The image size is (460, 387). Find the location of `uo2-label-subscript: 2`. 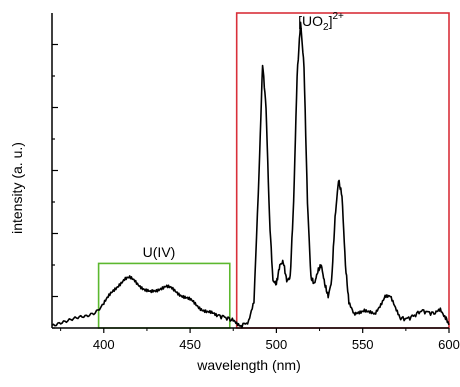

uo2-label-subscript: 2 is located at coordinates (326, 27).